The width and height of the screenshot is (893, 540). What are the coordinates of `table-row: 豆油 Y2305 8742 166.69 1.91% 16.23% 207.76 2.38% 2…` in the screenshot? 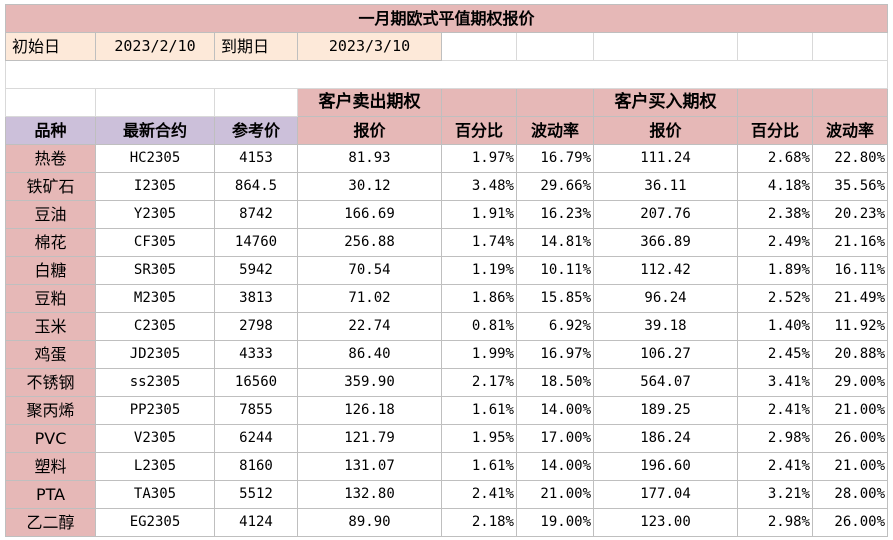 It's located at (446, 214).